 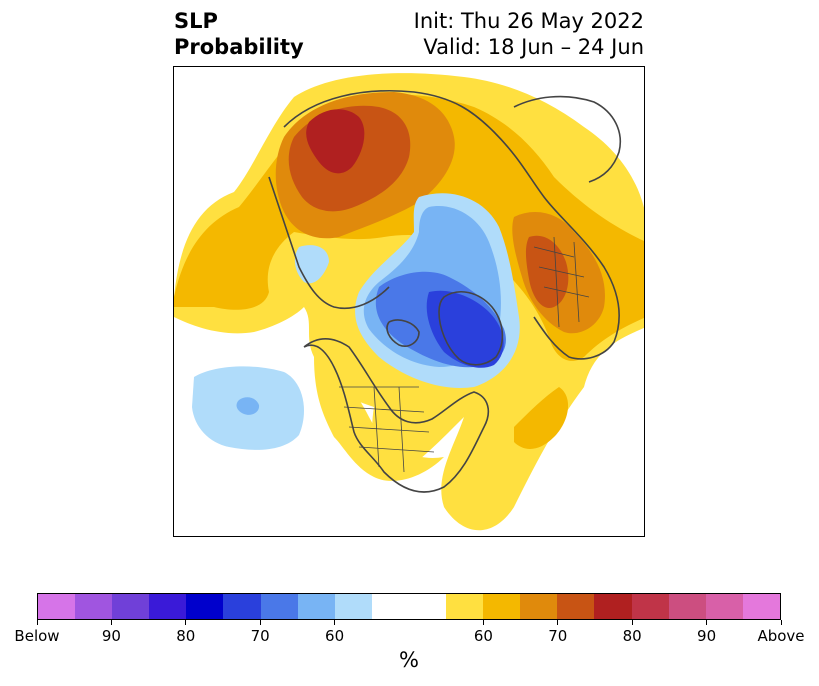 I want to click on pacific-below-65-fill, so click(x=248, y=406).